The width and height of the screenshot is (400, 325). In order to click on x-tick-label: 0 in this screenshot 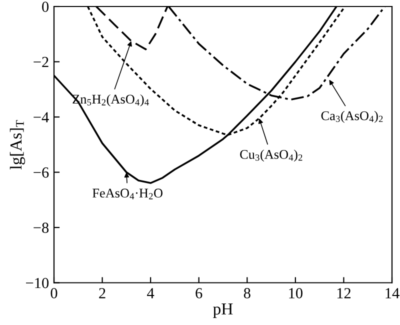, I will do `click(54, 293)`.